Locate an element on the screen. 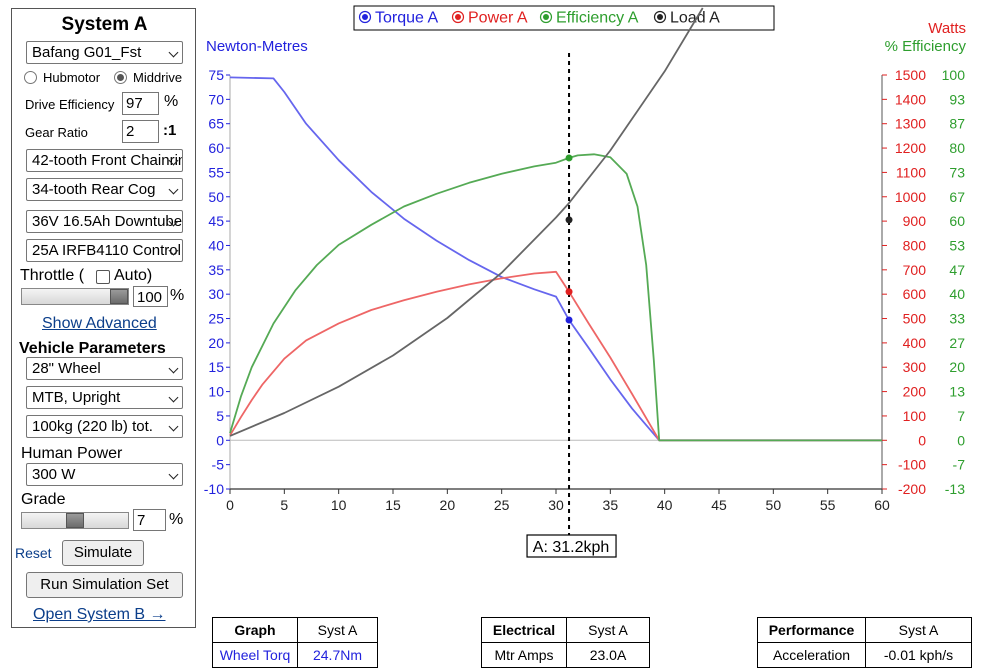 Image resolution: width=985 pixels, height=668 pixels. drive-efficiency-input: 97 is located at coordinates (140, 103).